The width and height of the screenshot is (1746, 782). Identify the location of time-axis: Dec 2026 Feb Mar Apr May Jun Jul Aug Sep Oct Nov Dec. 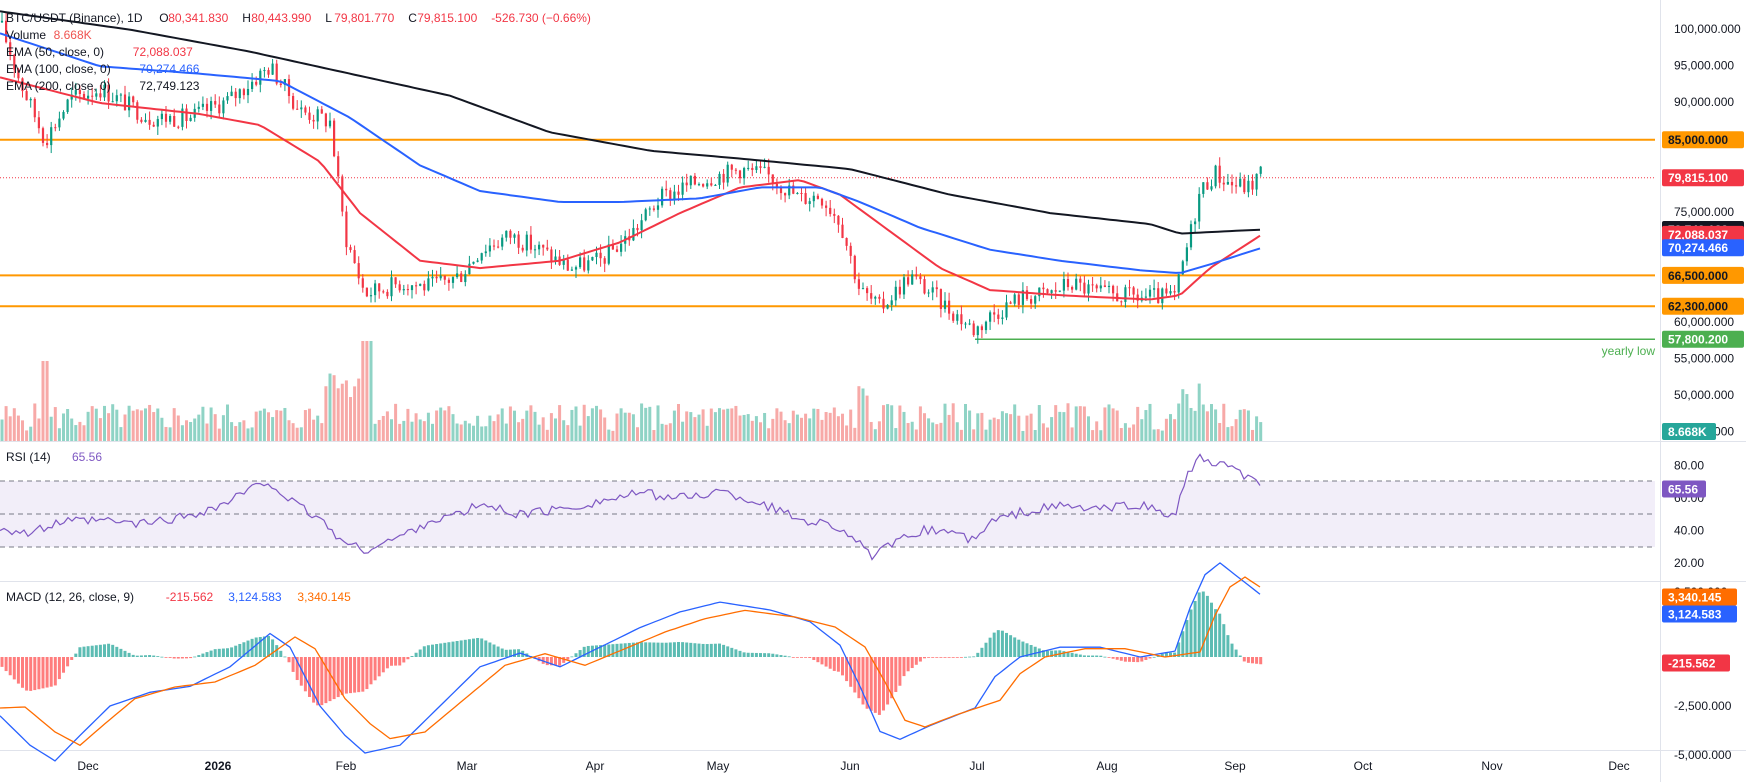
(853, 766).